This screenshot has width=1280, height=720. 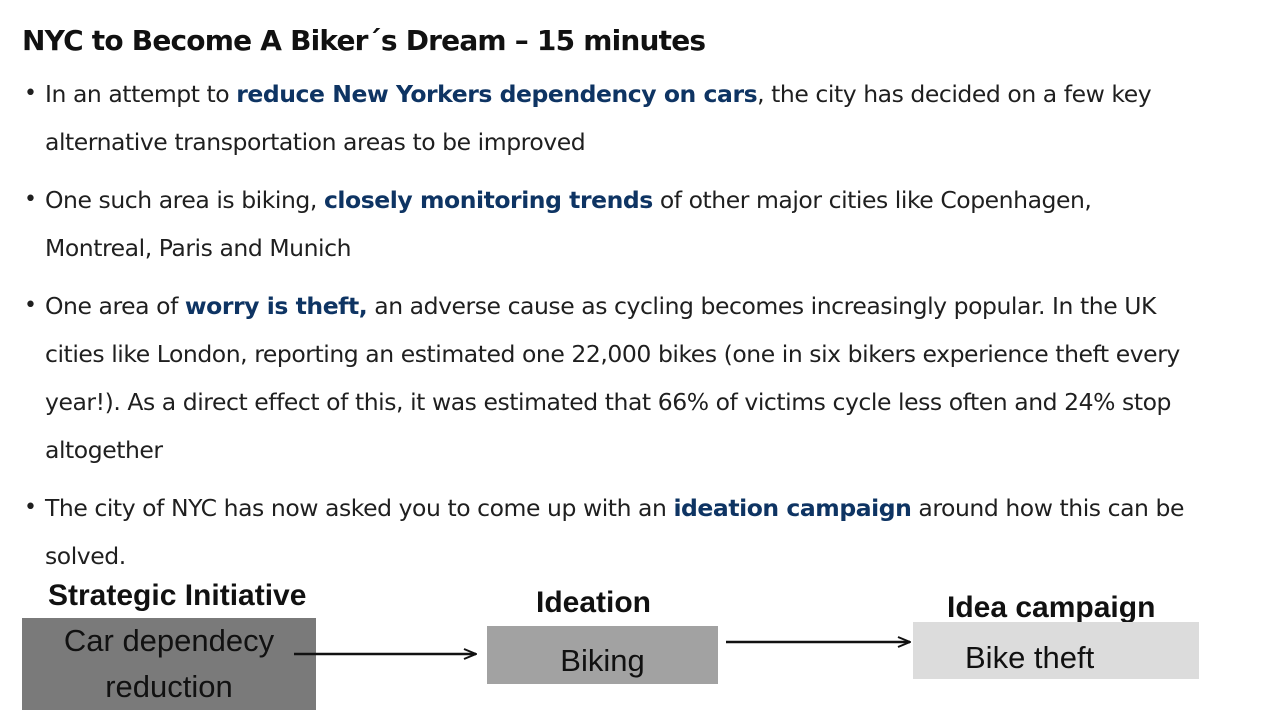 What do you see at coordinates (602, 660) in the screenshot?
I see `ideation-box-text: Biking` at bounding box center [602, 660].